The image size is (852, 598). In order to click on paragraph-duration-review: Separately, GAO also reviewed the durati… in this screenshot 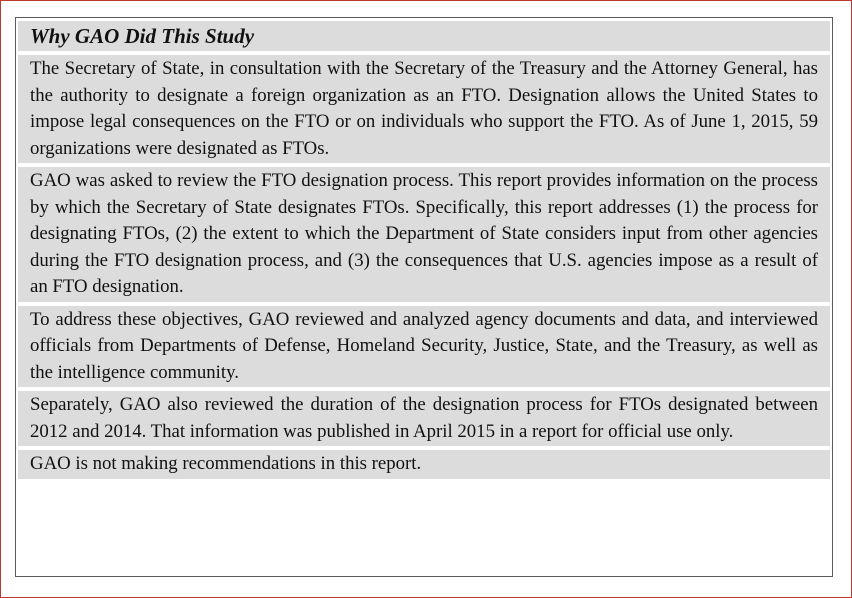, I will do `click(424, 418)`.